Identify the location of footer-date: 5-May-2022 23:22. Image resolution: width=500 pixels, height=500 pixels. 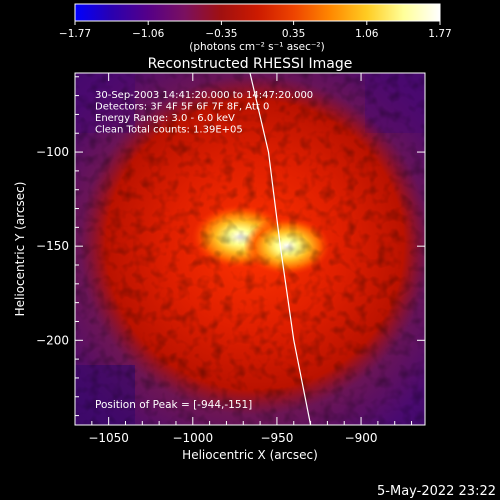
(436, 491).